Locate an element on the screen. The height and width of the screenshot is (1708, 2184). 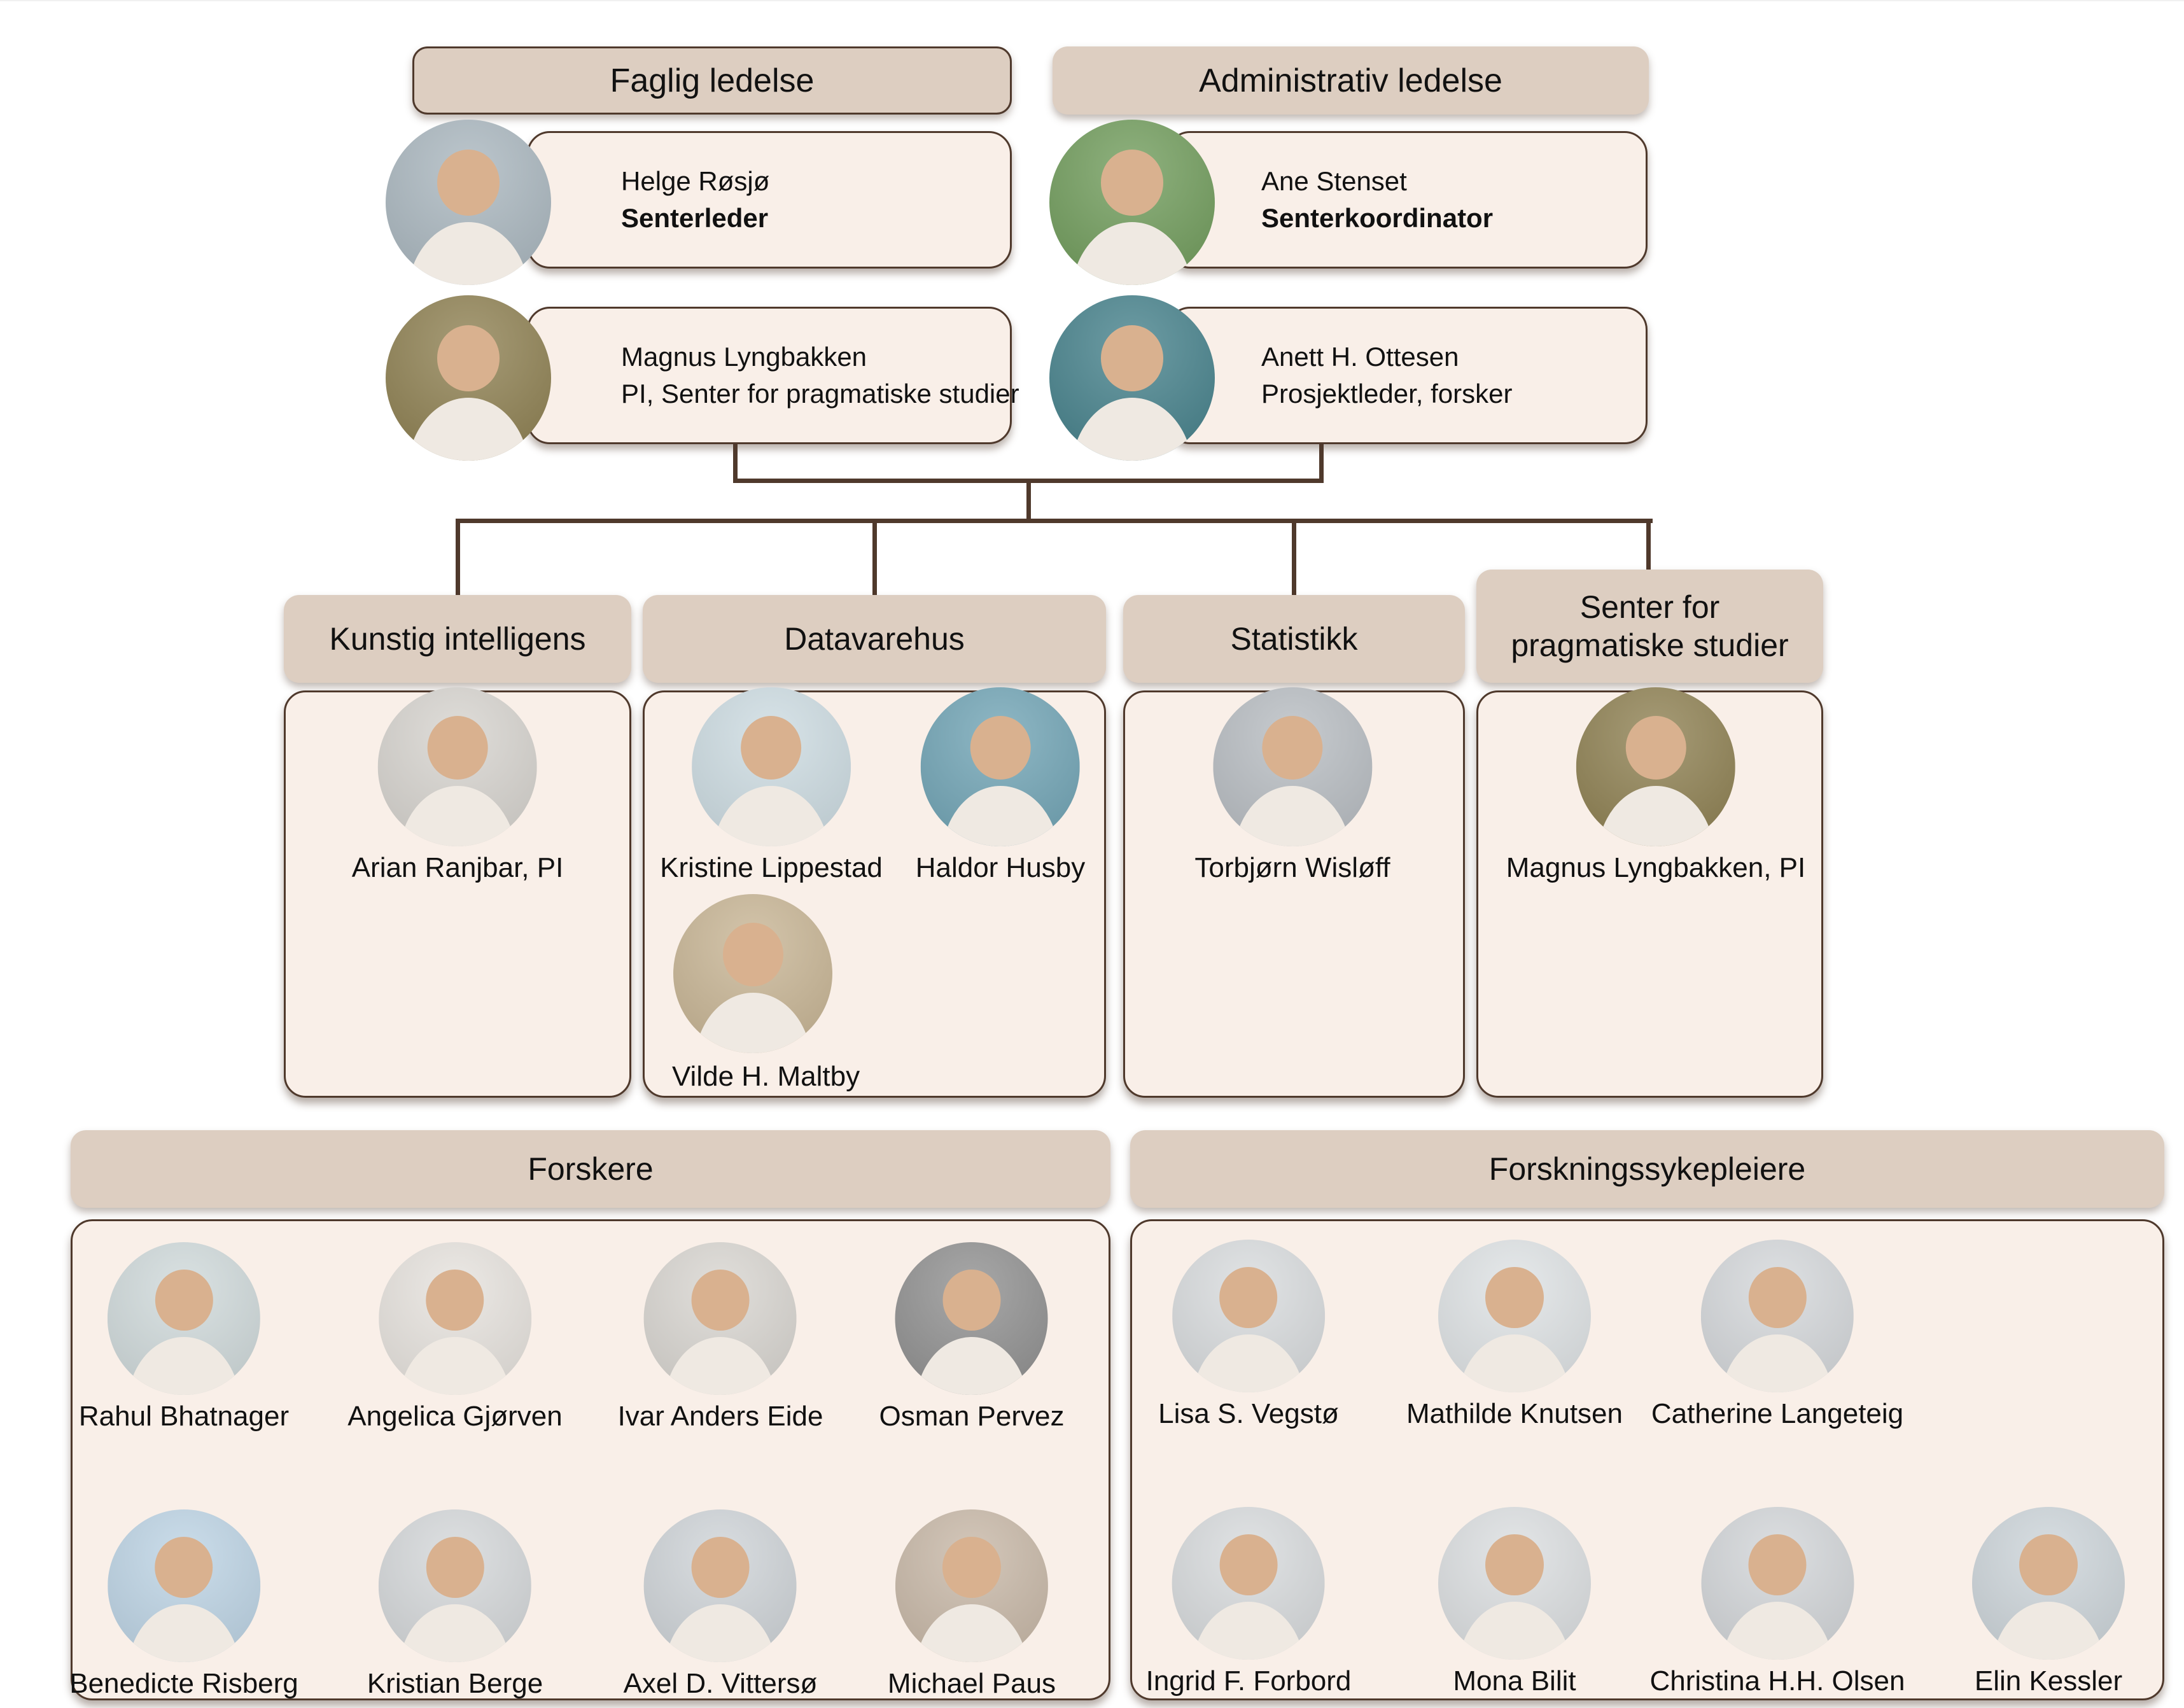
group-label: Statistikk is located at coordinates (1294, 639).